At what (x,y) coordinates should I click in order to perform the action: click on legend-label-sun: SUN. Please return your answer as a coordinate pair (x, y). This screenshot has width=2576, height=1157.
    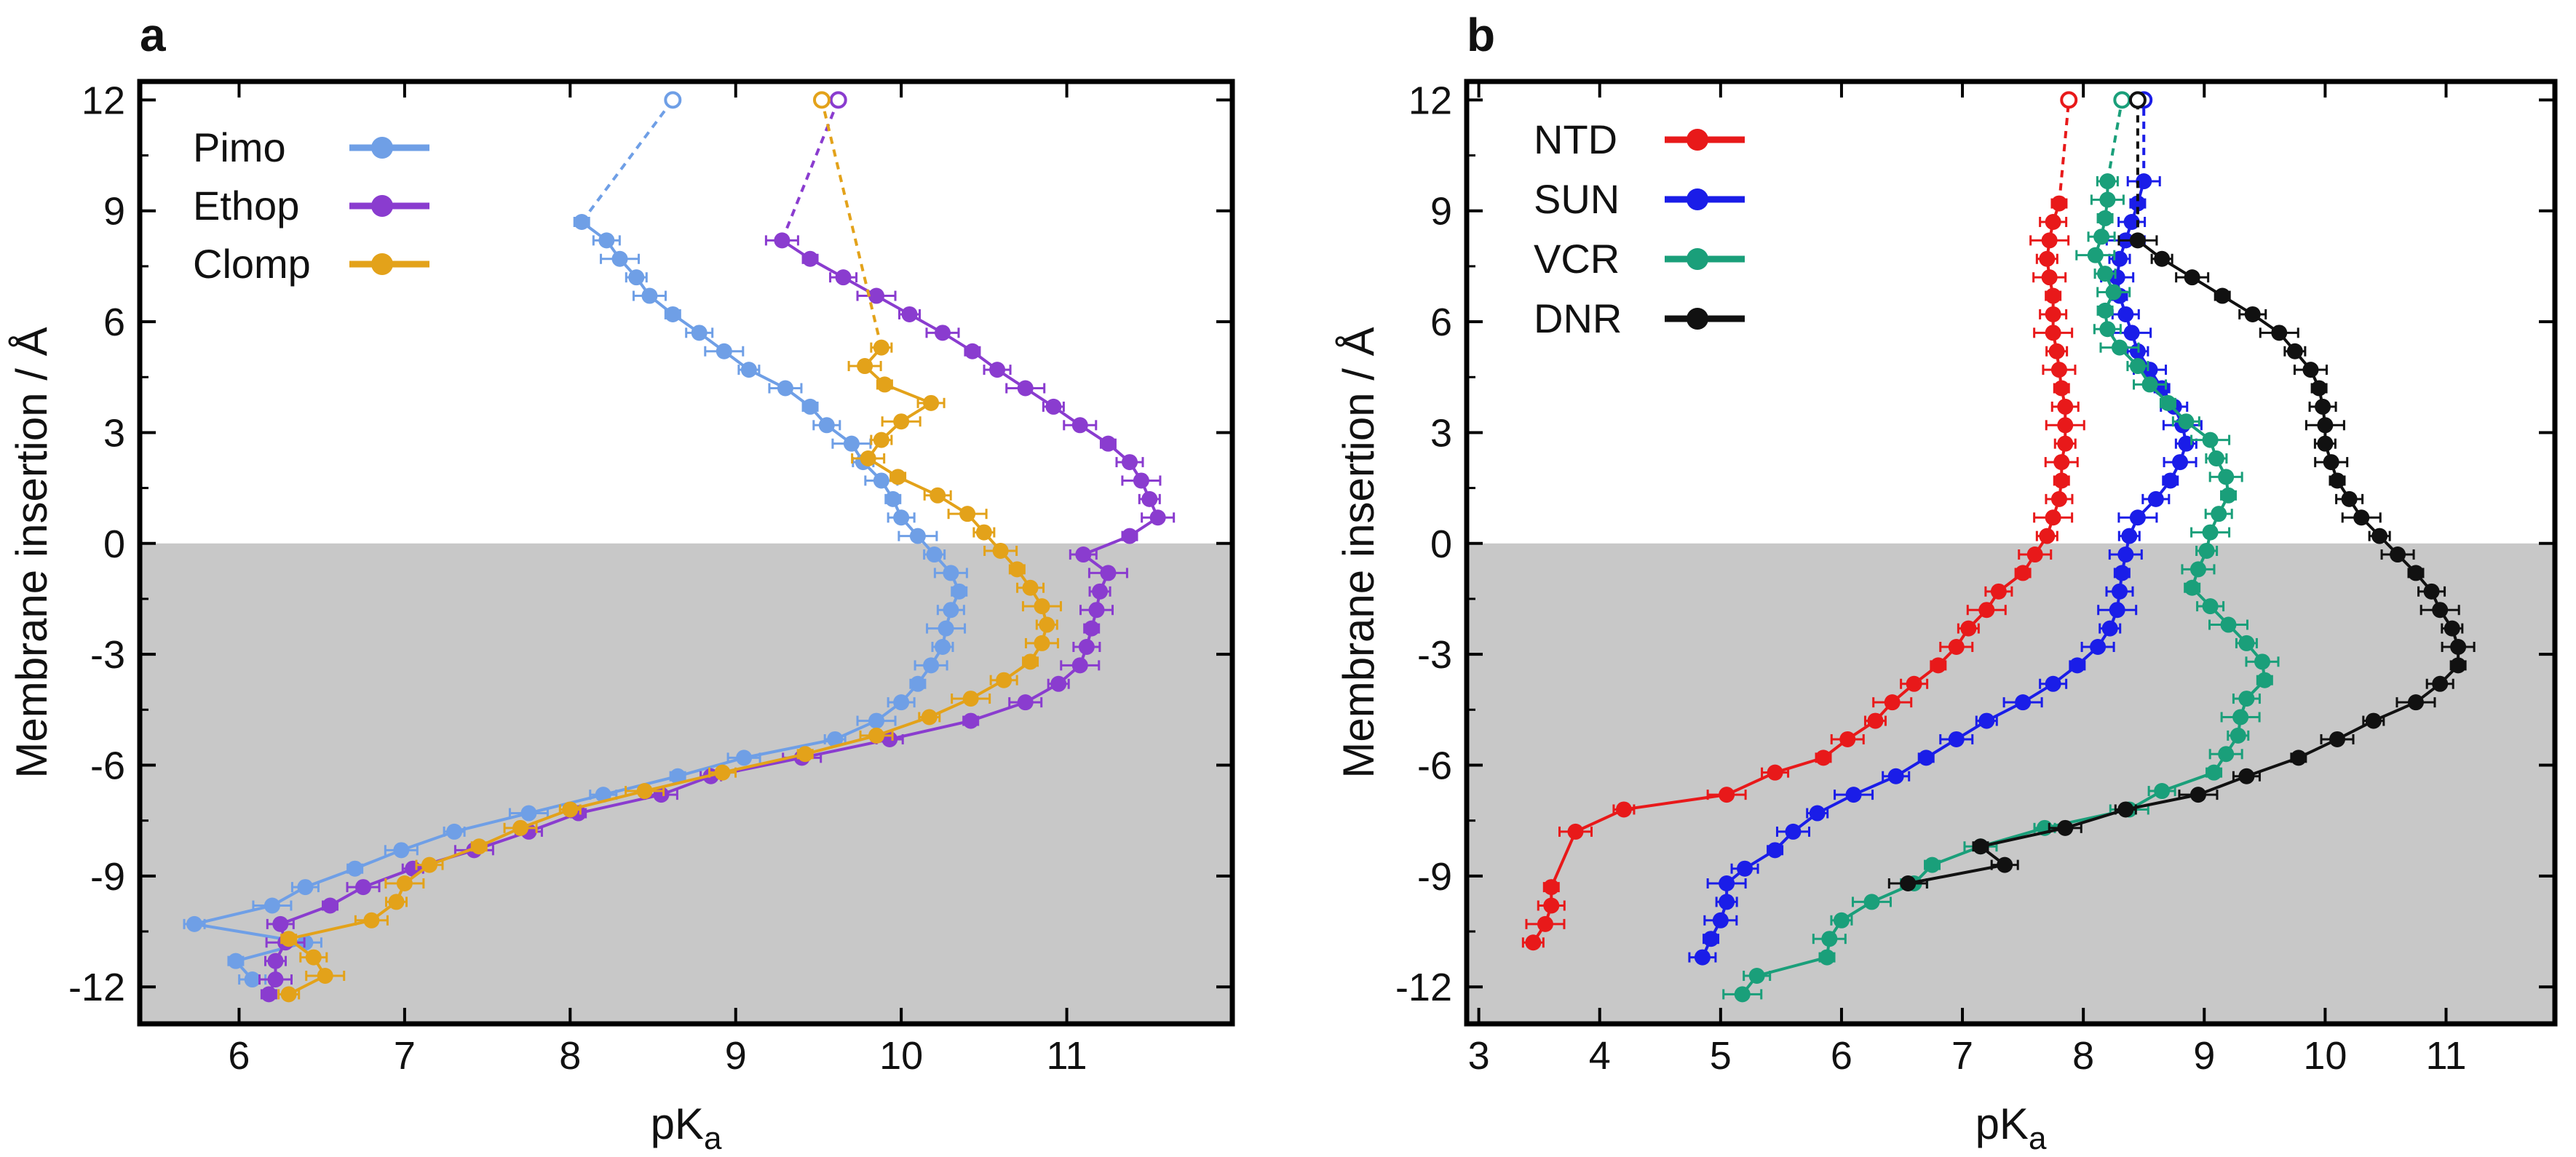
    Looking at the image, I should click on (1577, 199).